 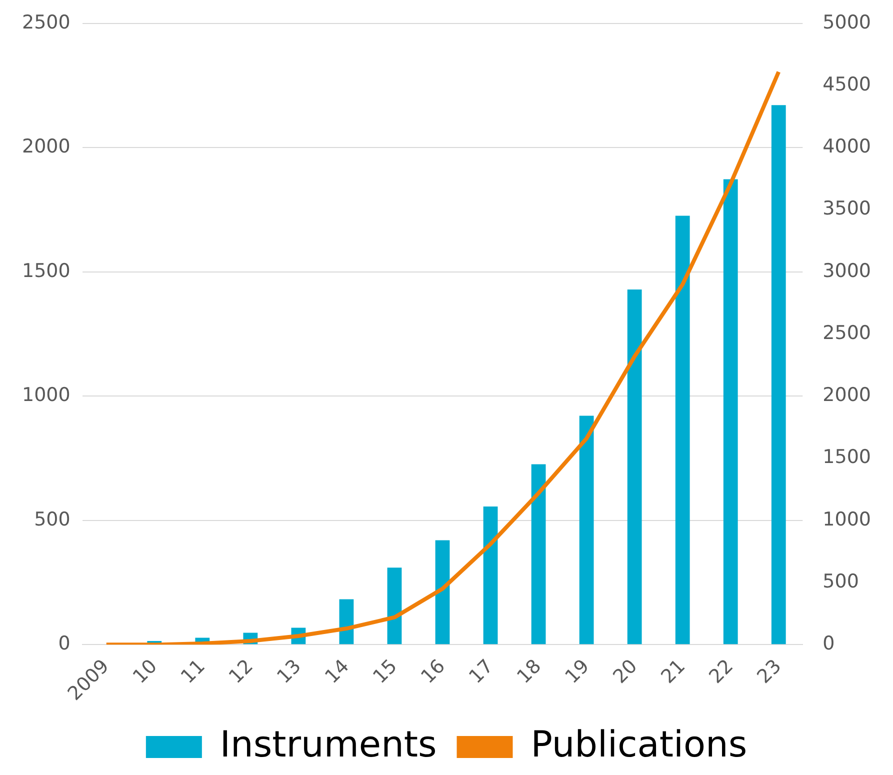 I want to click on y2-tick-label: 3000, so click(x=847, y=271).